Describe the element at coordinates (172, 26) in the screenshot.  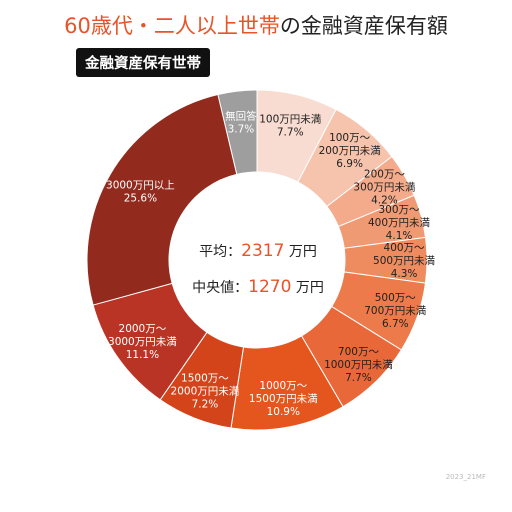
I see `chart-title-accent: 60歳代・二人以上世帯` at that location.